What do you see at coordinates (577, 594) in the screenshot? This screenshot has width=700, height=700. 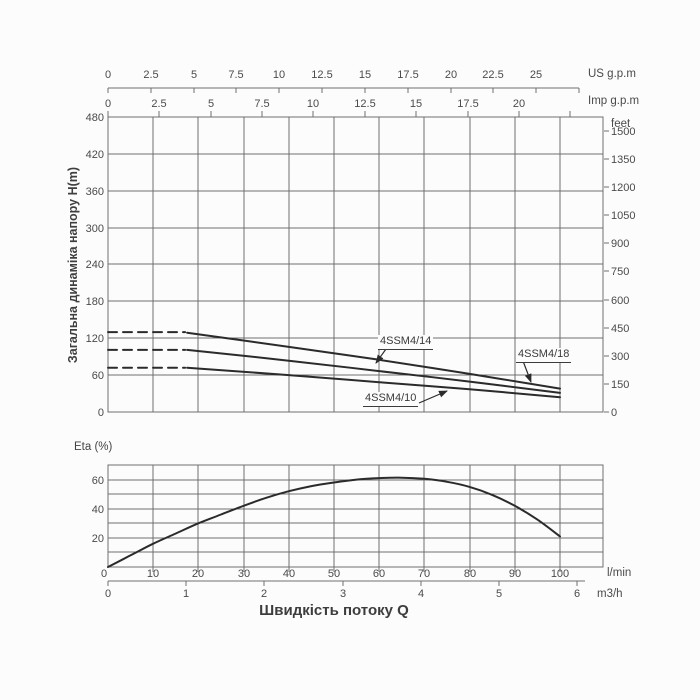 I see `m3h-tick-label: 6` at bounding box center [577, 594].